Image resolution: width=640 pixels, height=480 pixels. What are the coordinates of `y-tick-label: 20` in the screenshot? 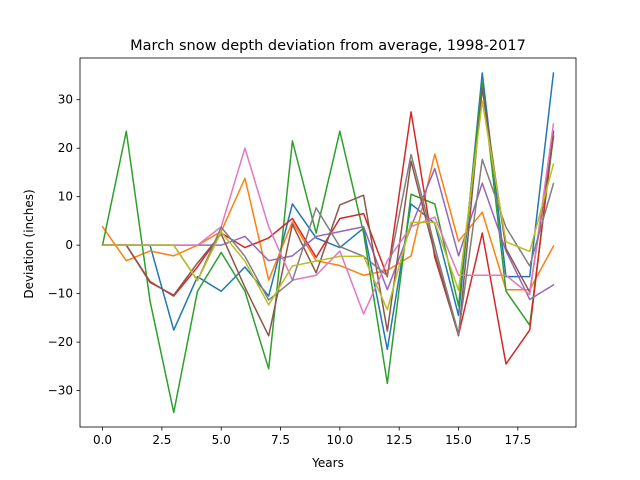 It's located at (65, 148).